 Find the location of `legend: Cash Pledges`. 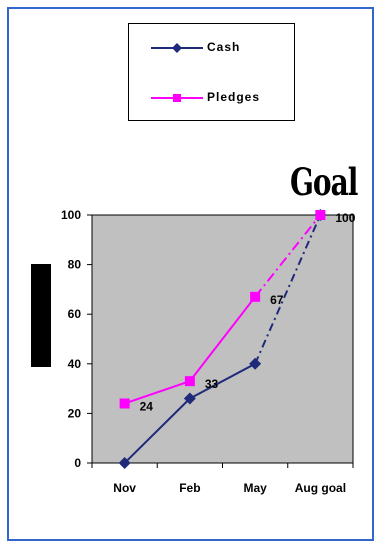

legend: Cash Pledges is located at coordinates (211, 72).